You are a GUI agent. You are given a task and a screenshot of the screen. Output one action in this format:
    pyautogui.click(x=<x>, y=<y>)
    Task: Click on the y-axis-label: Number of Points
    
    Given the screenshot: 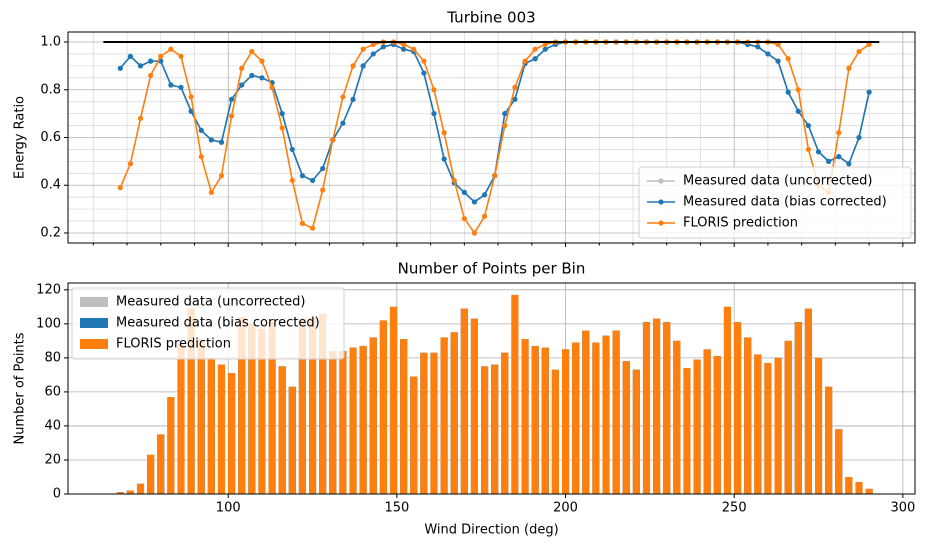 What is the action you would take?
    pyautogui.click(x=20, y=388)
    